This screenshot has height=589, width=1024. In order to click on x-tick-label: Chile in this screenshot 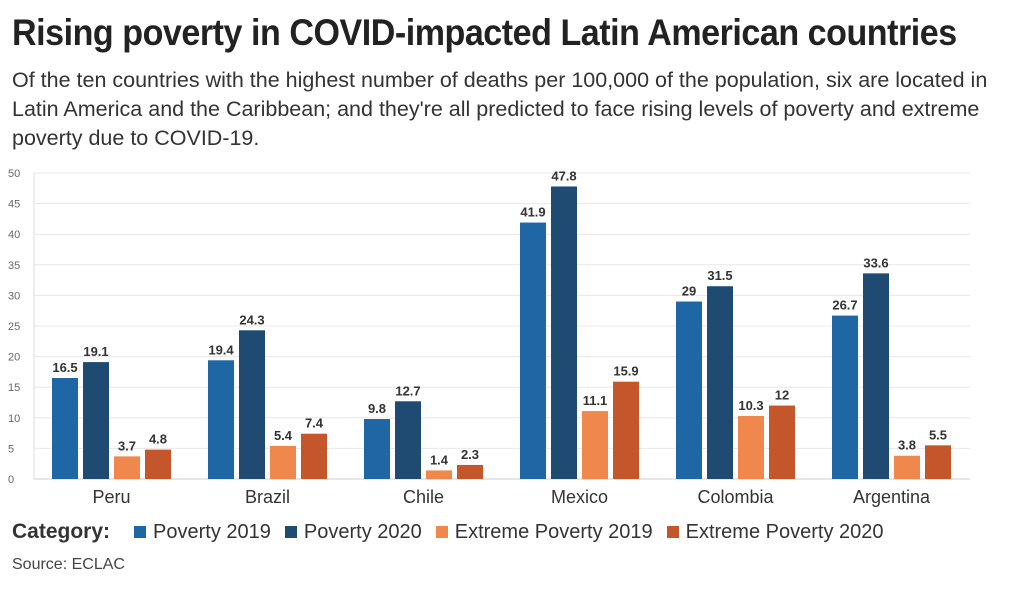, I will do `click(423, 497)`.